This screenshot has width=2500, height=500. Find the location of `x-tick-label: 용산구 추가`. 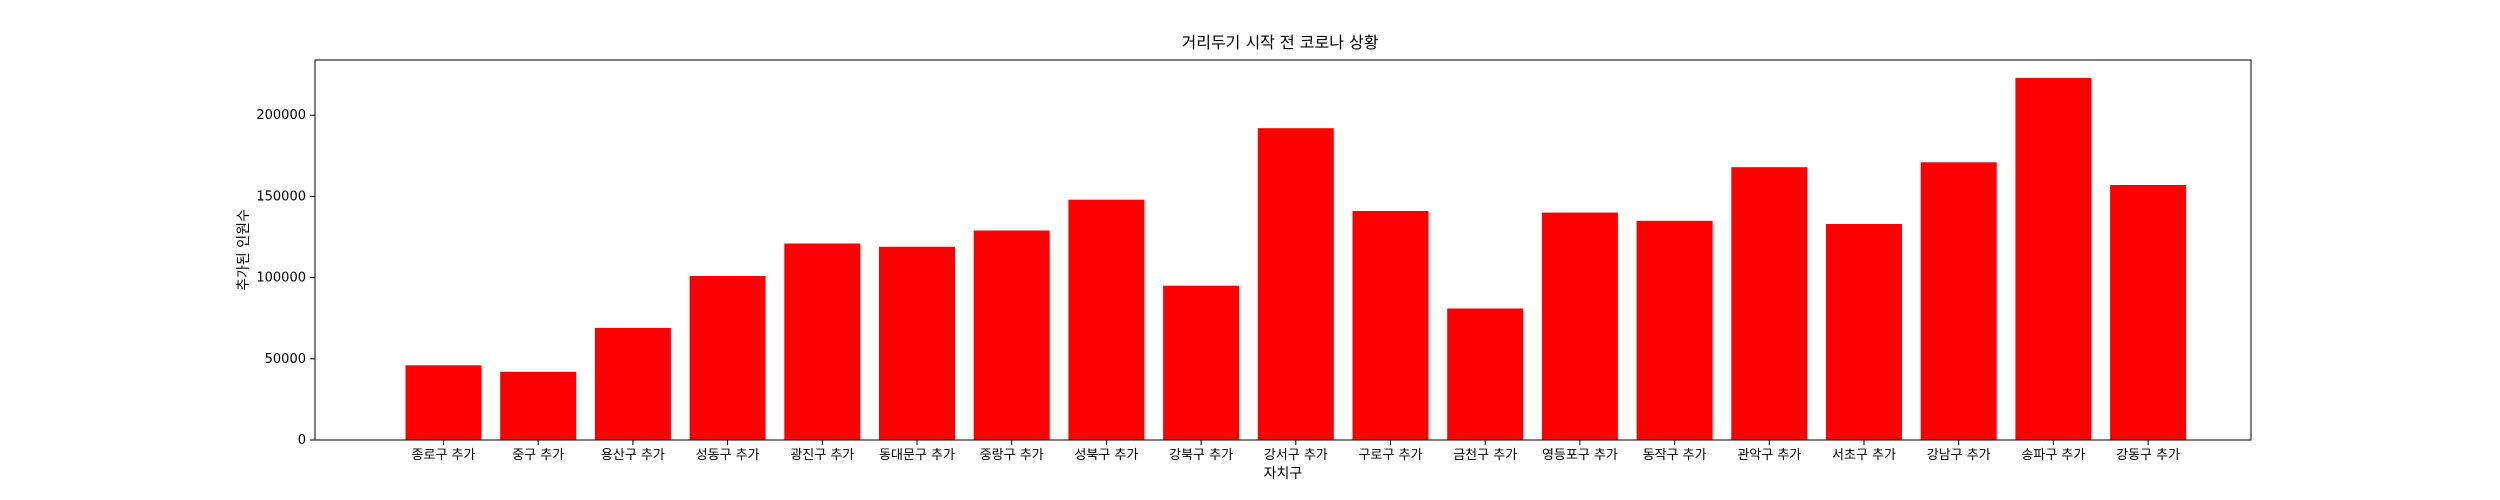

x-tick-label: 용산구 추가 is located at coordinates (633, 455).